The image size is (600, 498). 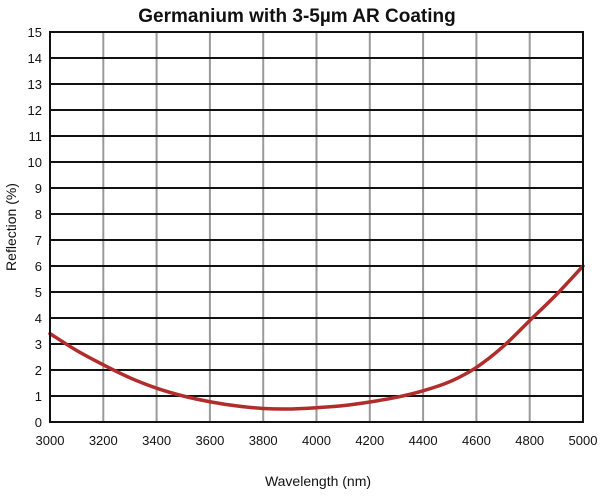 What do you see at coordinates (38, 344) in the screenshot?
I see `y-tick-label: 3` at bounding box center [38, 344].